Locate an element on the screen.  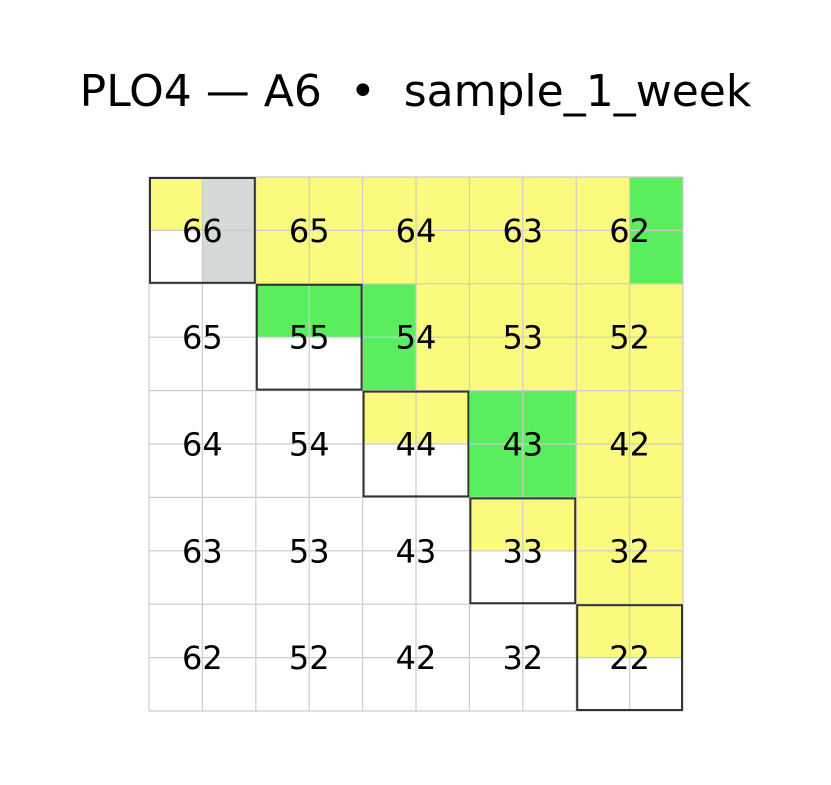
cell-label: 52 is located at coordinates (629, 338).